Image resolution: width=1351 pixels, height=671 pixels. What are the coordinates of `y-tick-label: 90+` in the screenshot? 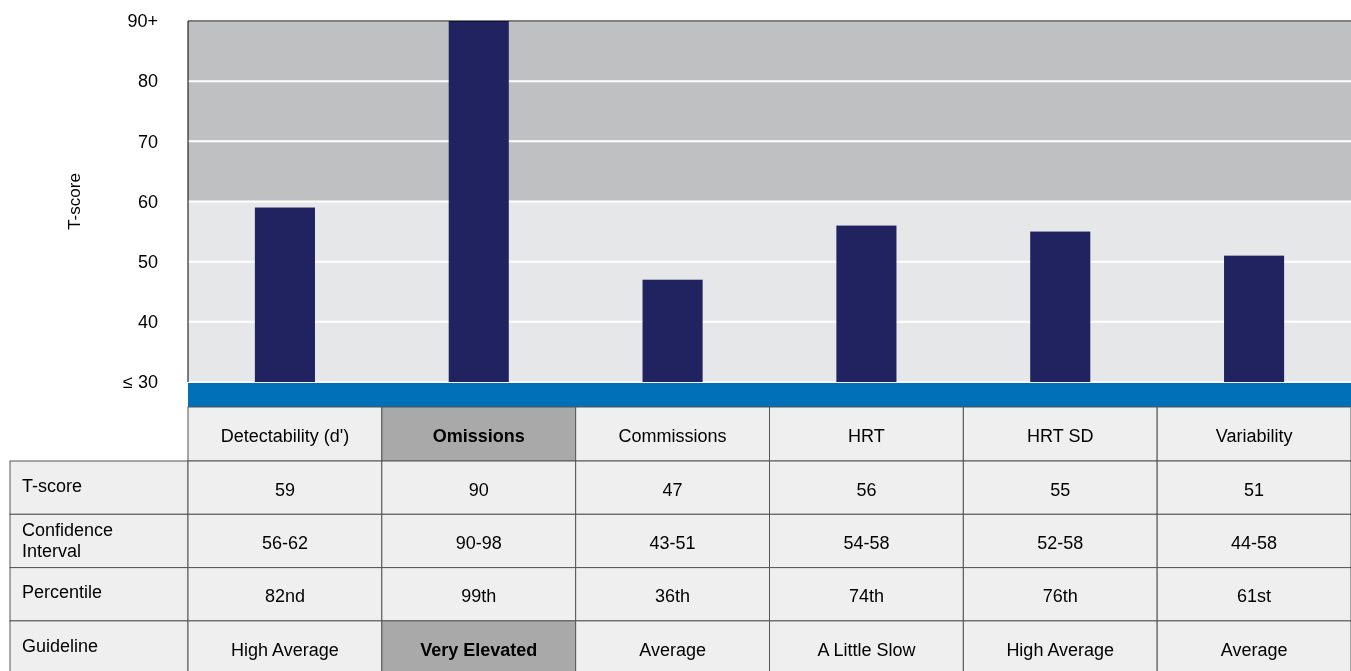 It's located at (142, 21).